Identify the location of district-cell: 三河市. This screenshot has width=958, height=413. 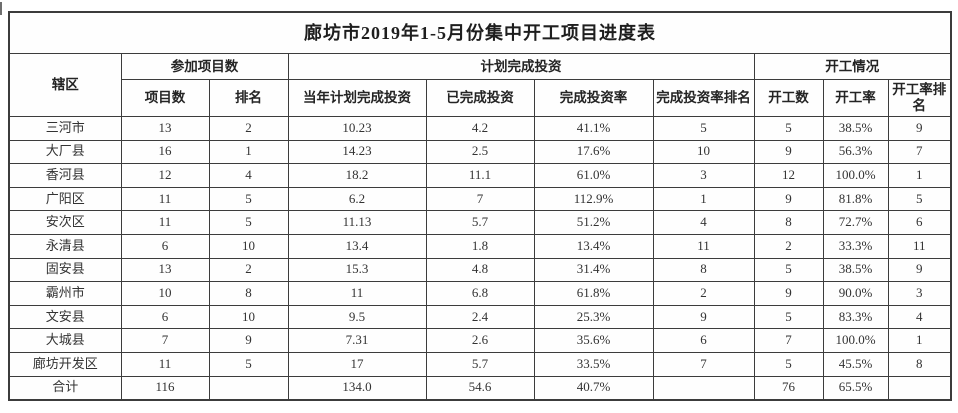
(65, 128).